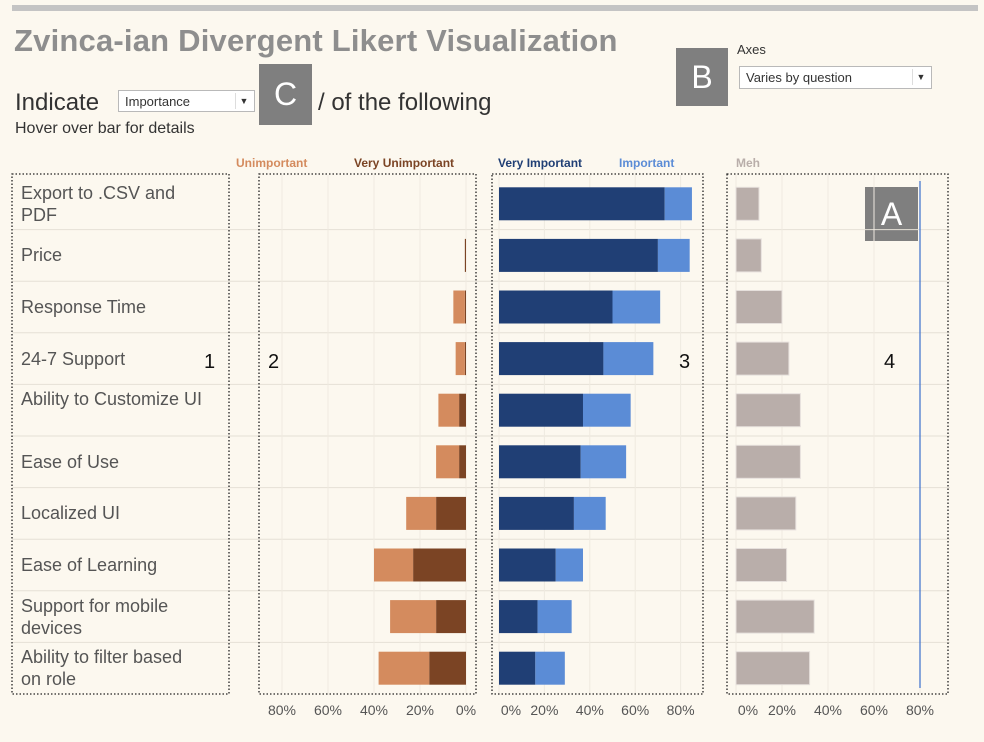  Describe the element at coordinates (874, 710) in the screenshot. I see `axis-tick-neutral: 60%` at that location.